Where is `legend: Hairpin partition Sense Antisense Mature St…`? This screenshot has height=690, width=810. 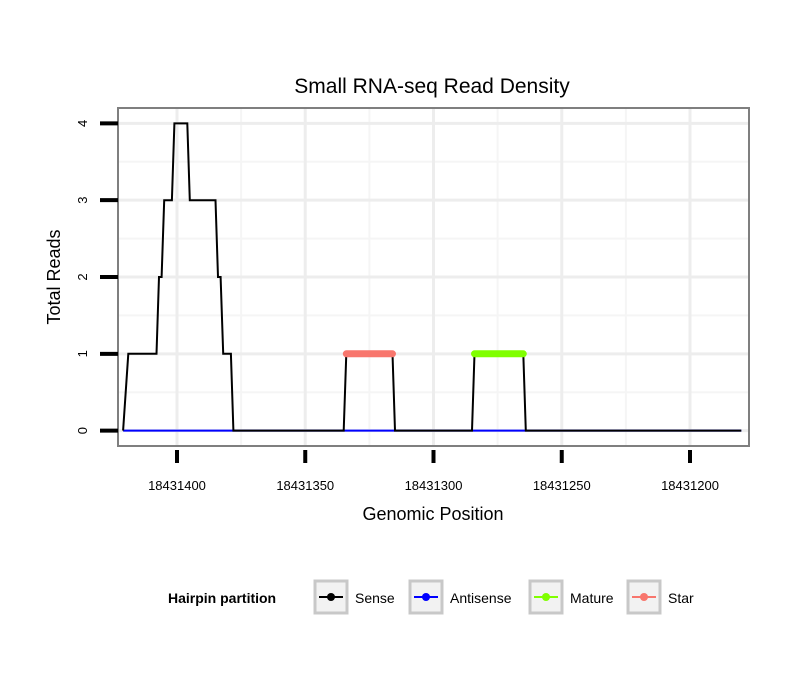
legend: Hairpin partition Sense Antisense Mature St… is located at coordinates (431, 597).